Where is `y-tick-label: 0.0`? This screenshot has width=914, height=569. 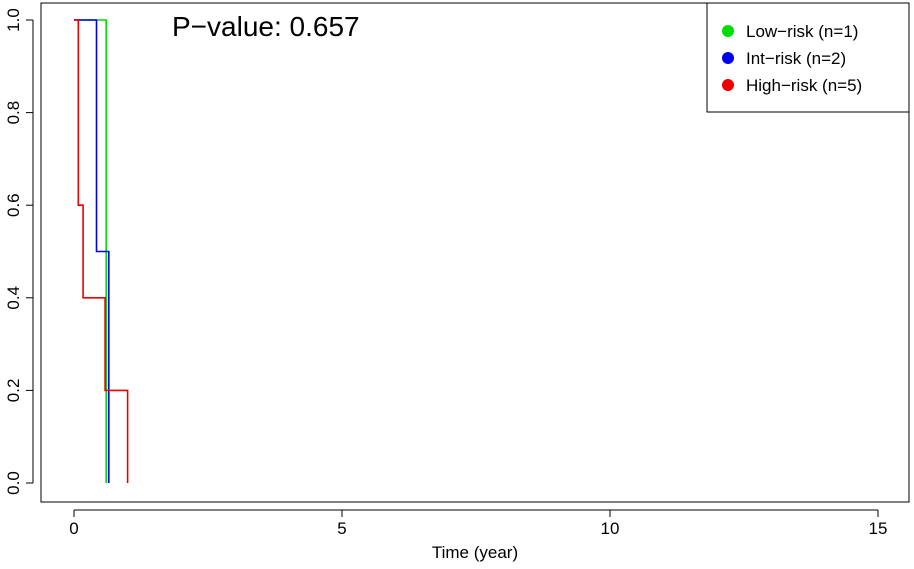
y-tick-label: 0.0 is located at coordinates (13, 483).